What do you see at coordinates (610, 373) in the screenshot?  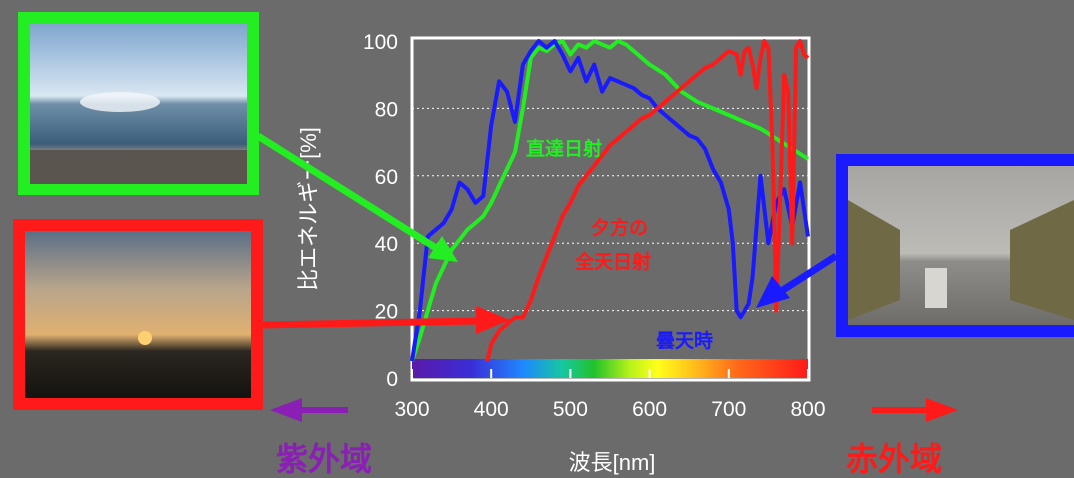 I see `x-tick-marks` at bounding box center [610, 373].